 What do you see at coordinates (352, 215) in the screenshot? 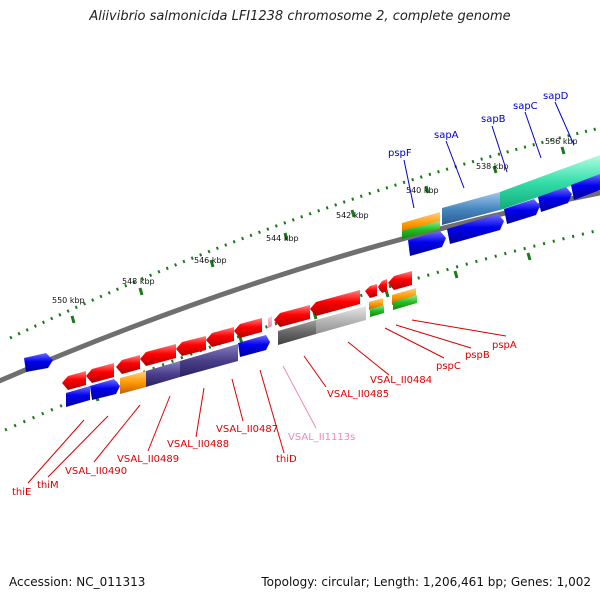
I see `axis-label: 542 kbp` at bounding box center [352, 215].